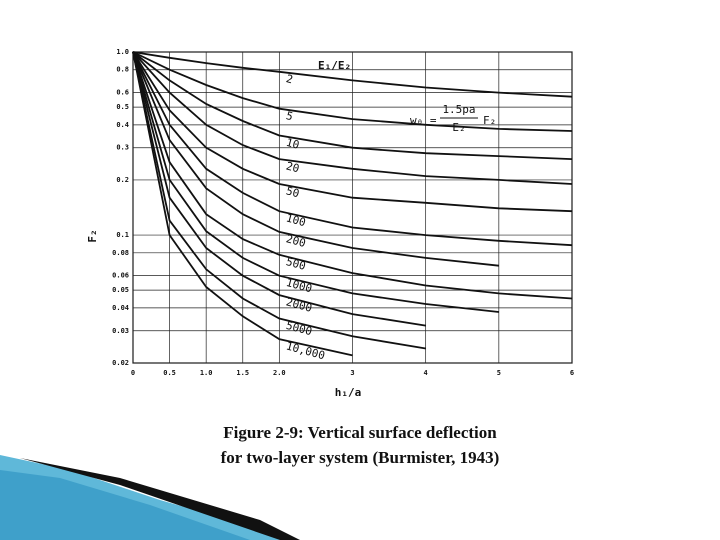 This screenshot has width=720, height=540. Describe the element at coordinates (296, 241) in the screenshot. I see `curve-label: 200` at that location.